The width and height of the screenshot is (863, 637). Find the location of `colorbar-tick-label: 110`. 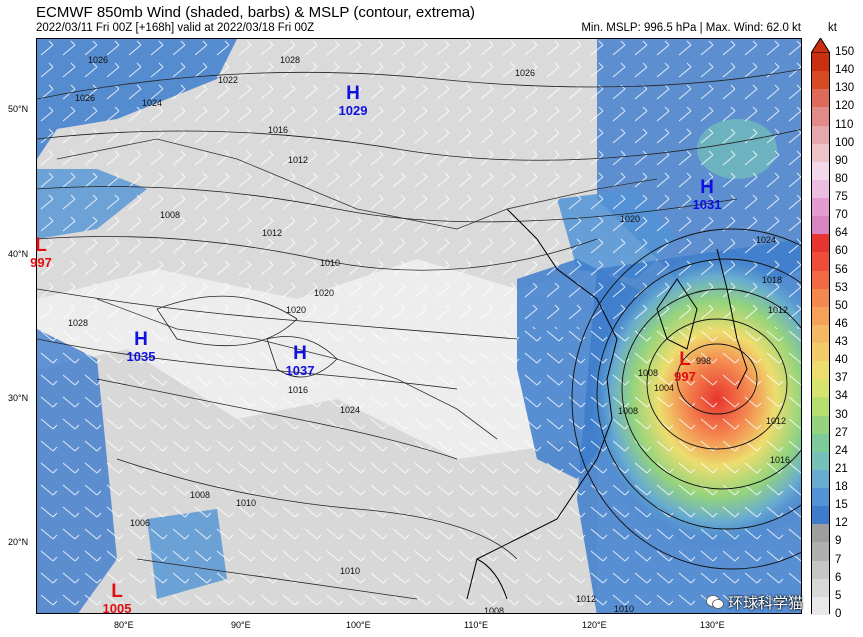

colorbar-tick-label: 110 is located at coordinates (844, 124).